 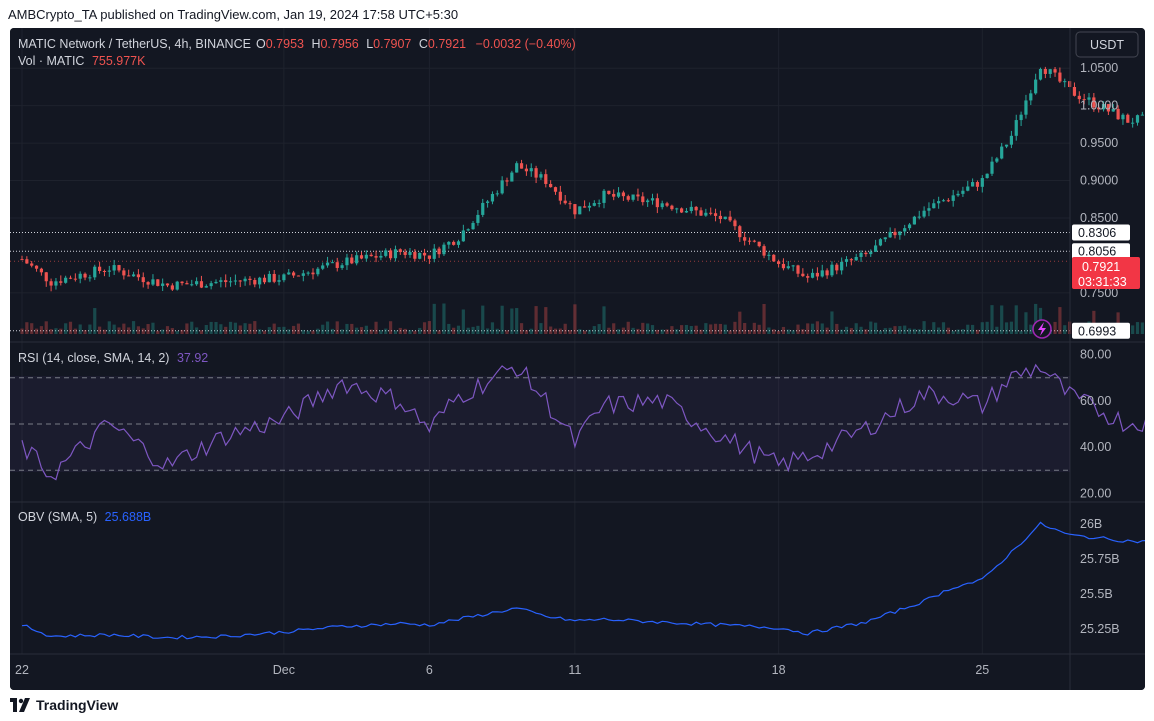 What do you see at coordinates (1100, 559) in the screenshot?
I see `obv-tick-label: 25.75B` at bounding box center [1100, 559].